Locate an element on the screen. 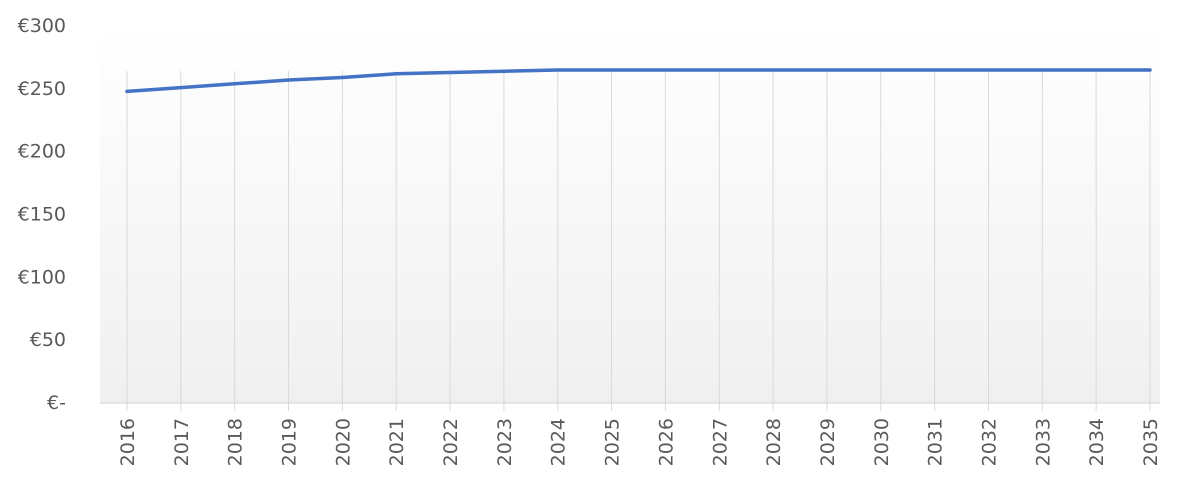 The height and width of the screenshot is (482, 1178). x-tick-label: 2031 is located at coordinates (936, 442).